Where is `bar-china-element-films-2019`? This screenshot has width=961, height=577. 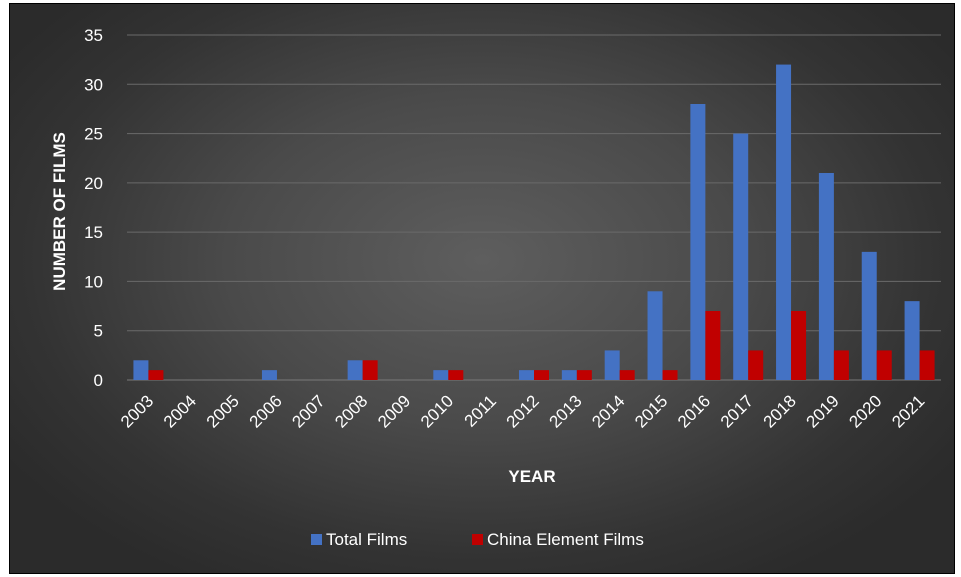
bar-china-element-films-2019 is located at coordinates (841, 365).